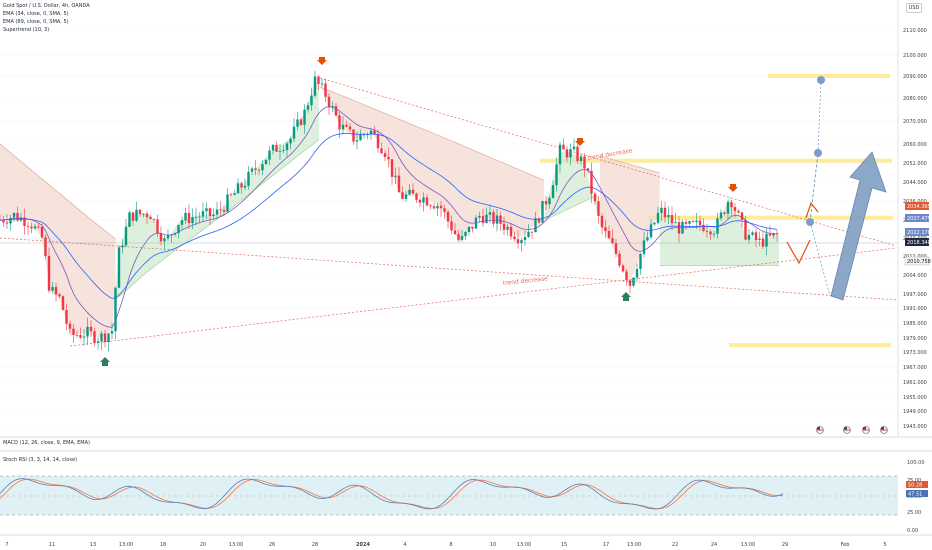 The height and width of the screenshot is (550, 932). What do you see at coordinates (812, 210) in the screenshot?
I see `projection-up-small` at bounding box center [812, 210].